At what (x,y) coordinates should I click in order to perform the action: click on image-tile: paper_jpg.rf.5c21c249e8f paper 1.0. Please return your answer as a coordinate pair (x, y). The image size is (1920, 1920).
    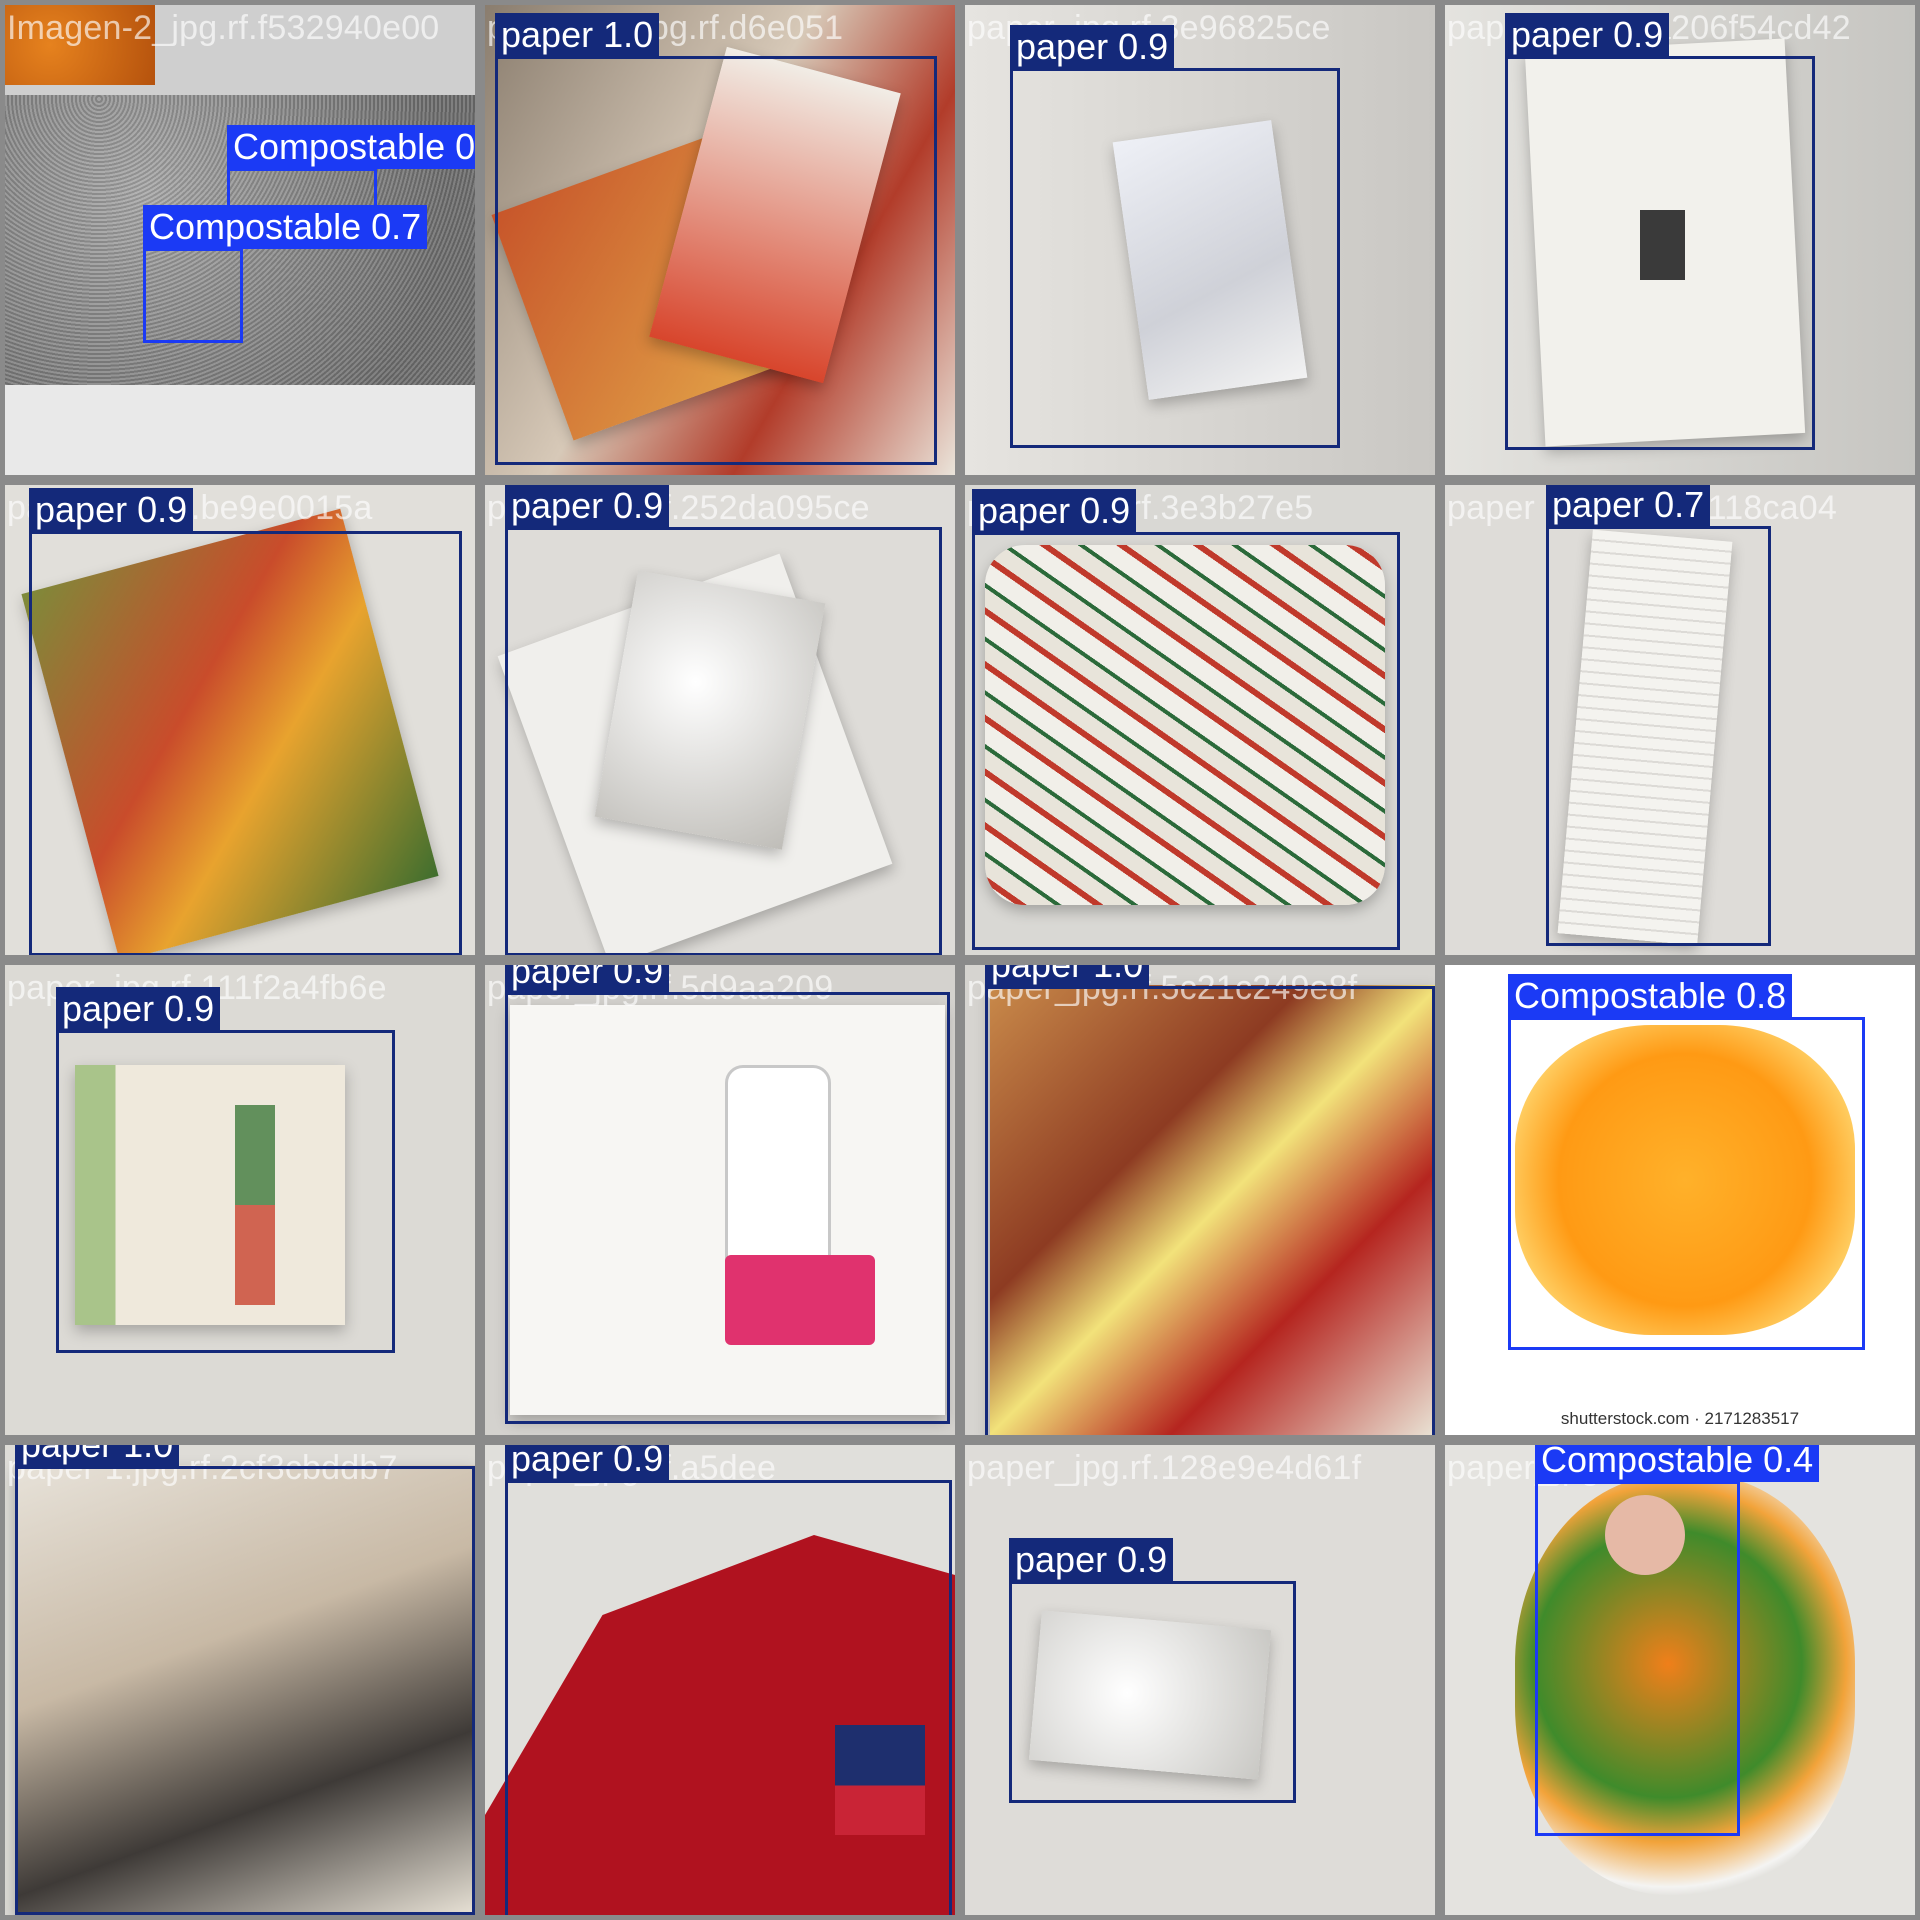
    Looking at the image, I should click on (1200, 1200).